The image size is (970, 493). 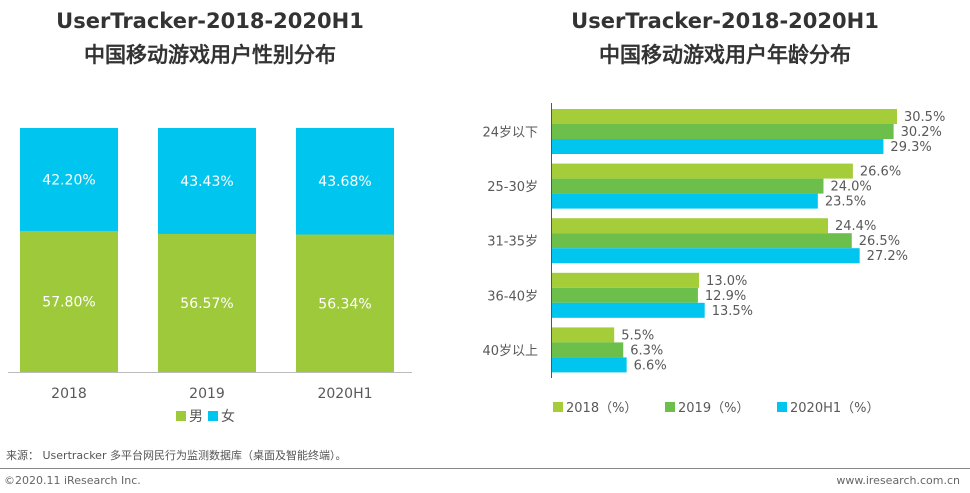 What do you see at coordinates (72, 480) in the screenshot?
I see `copyright: ©2020.11 iResearch Inc.` at bounding box center [72, 480].